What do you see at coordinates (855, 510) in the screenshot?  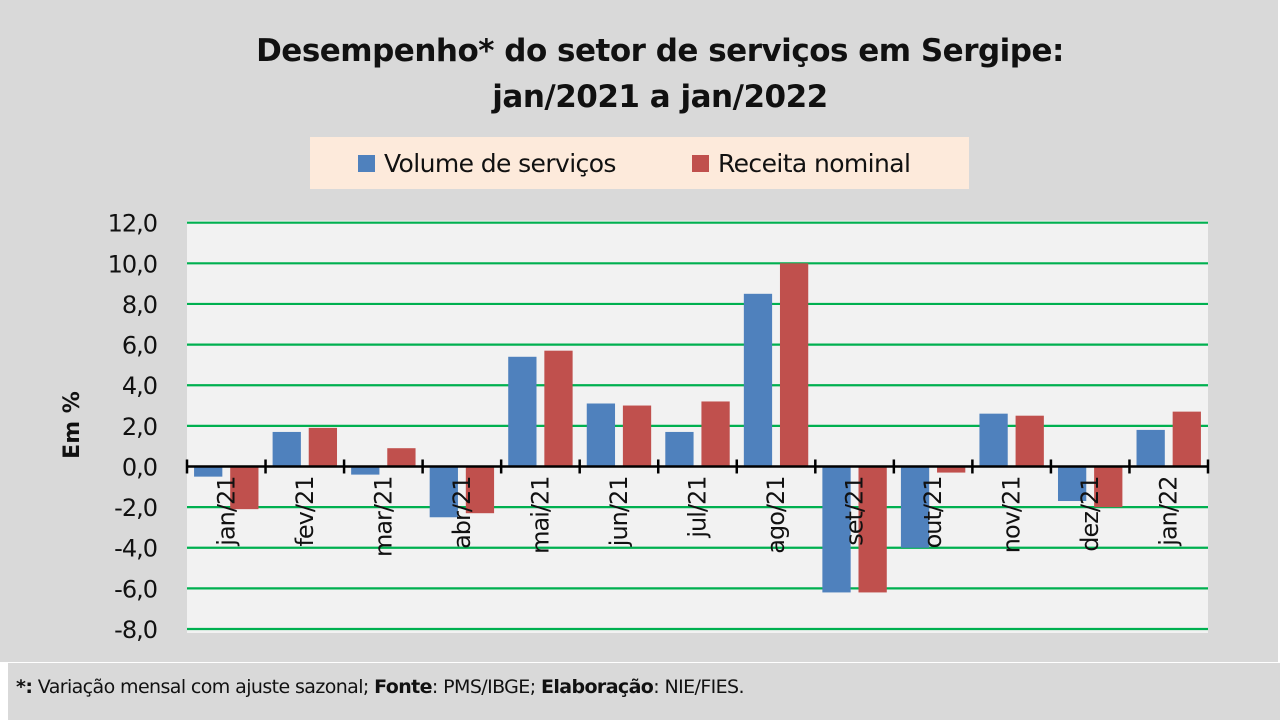 I see `x-tick-label: set/21` at bounding box center [855, 510].